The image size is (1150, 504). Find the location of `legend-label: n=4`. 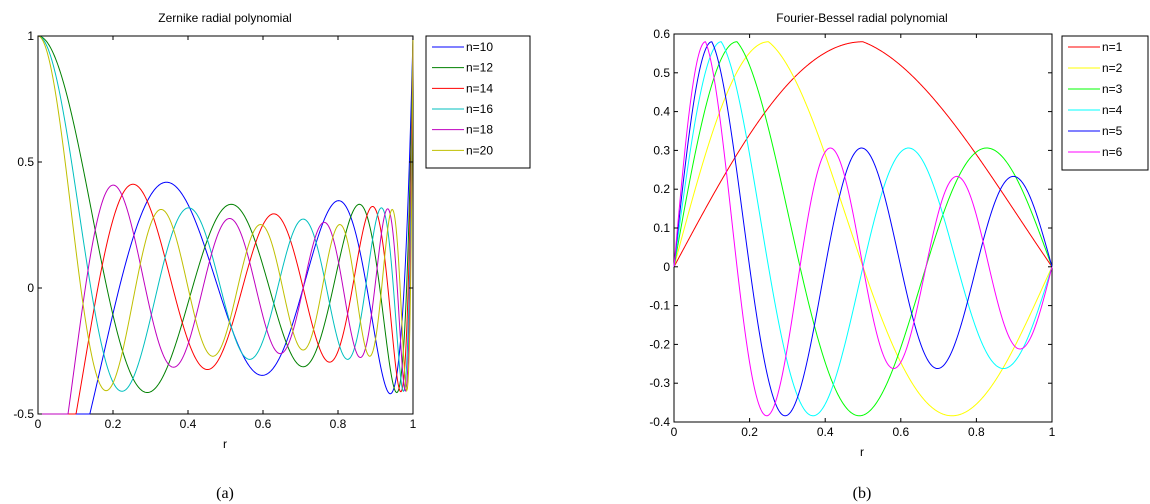

legend-label: n=4 is located at coordinates (1112, 110).